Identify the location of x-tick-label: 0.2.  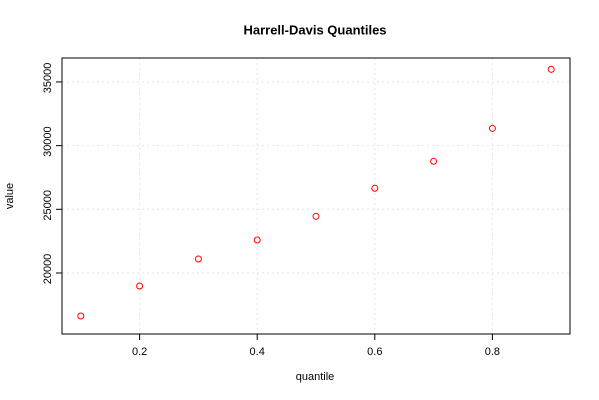
(139, 352).